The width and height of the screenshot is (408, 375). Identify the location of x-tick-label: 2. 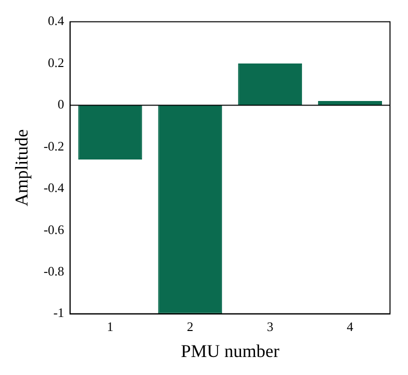
(190, 326).